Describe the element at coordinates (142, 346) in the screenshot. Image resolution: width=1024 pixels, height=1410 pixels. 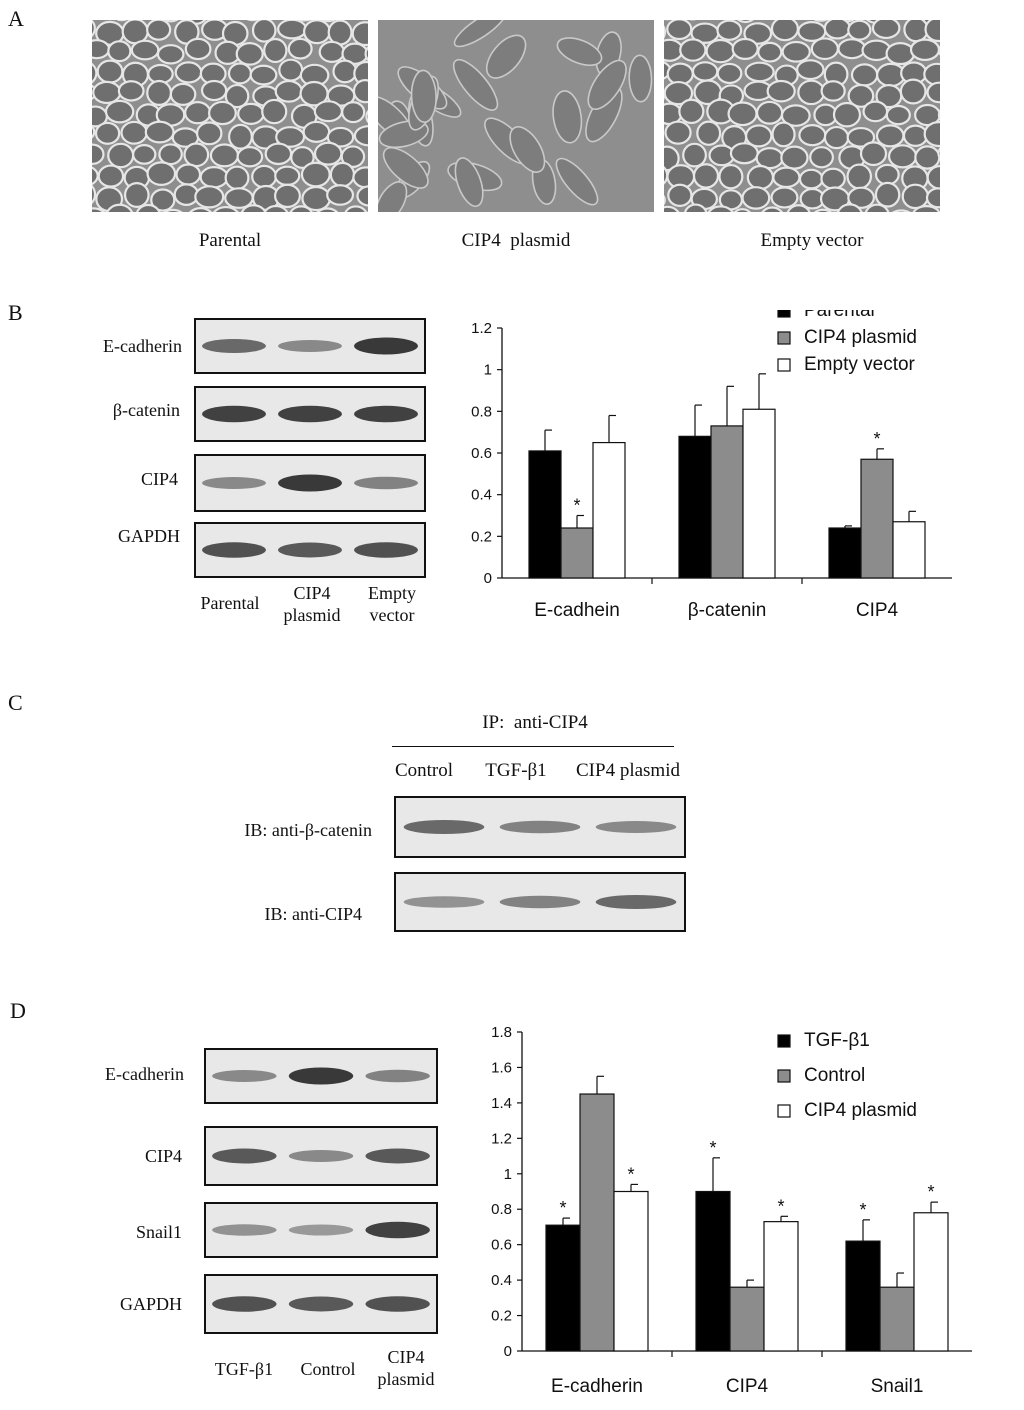
I see `blot-b-label-ecadherin: E-cadherin` at that location.